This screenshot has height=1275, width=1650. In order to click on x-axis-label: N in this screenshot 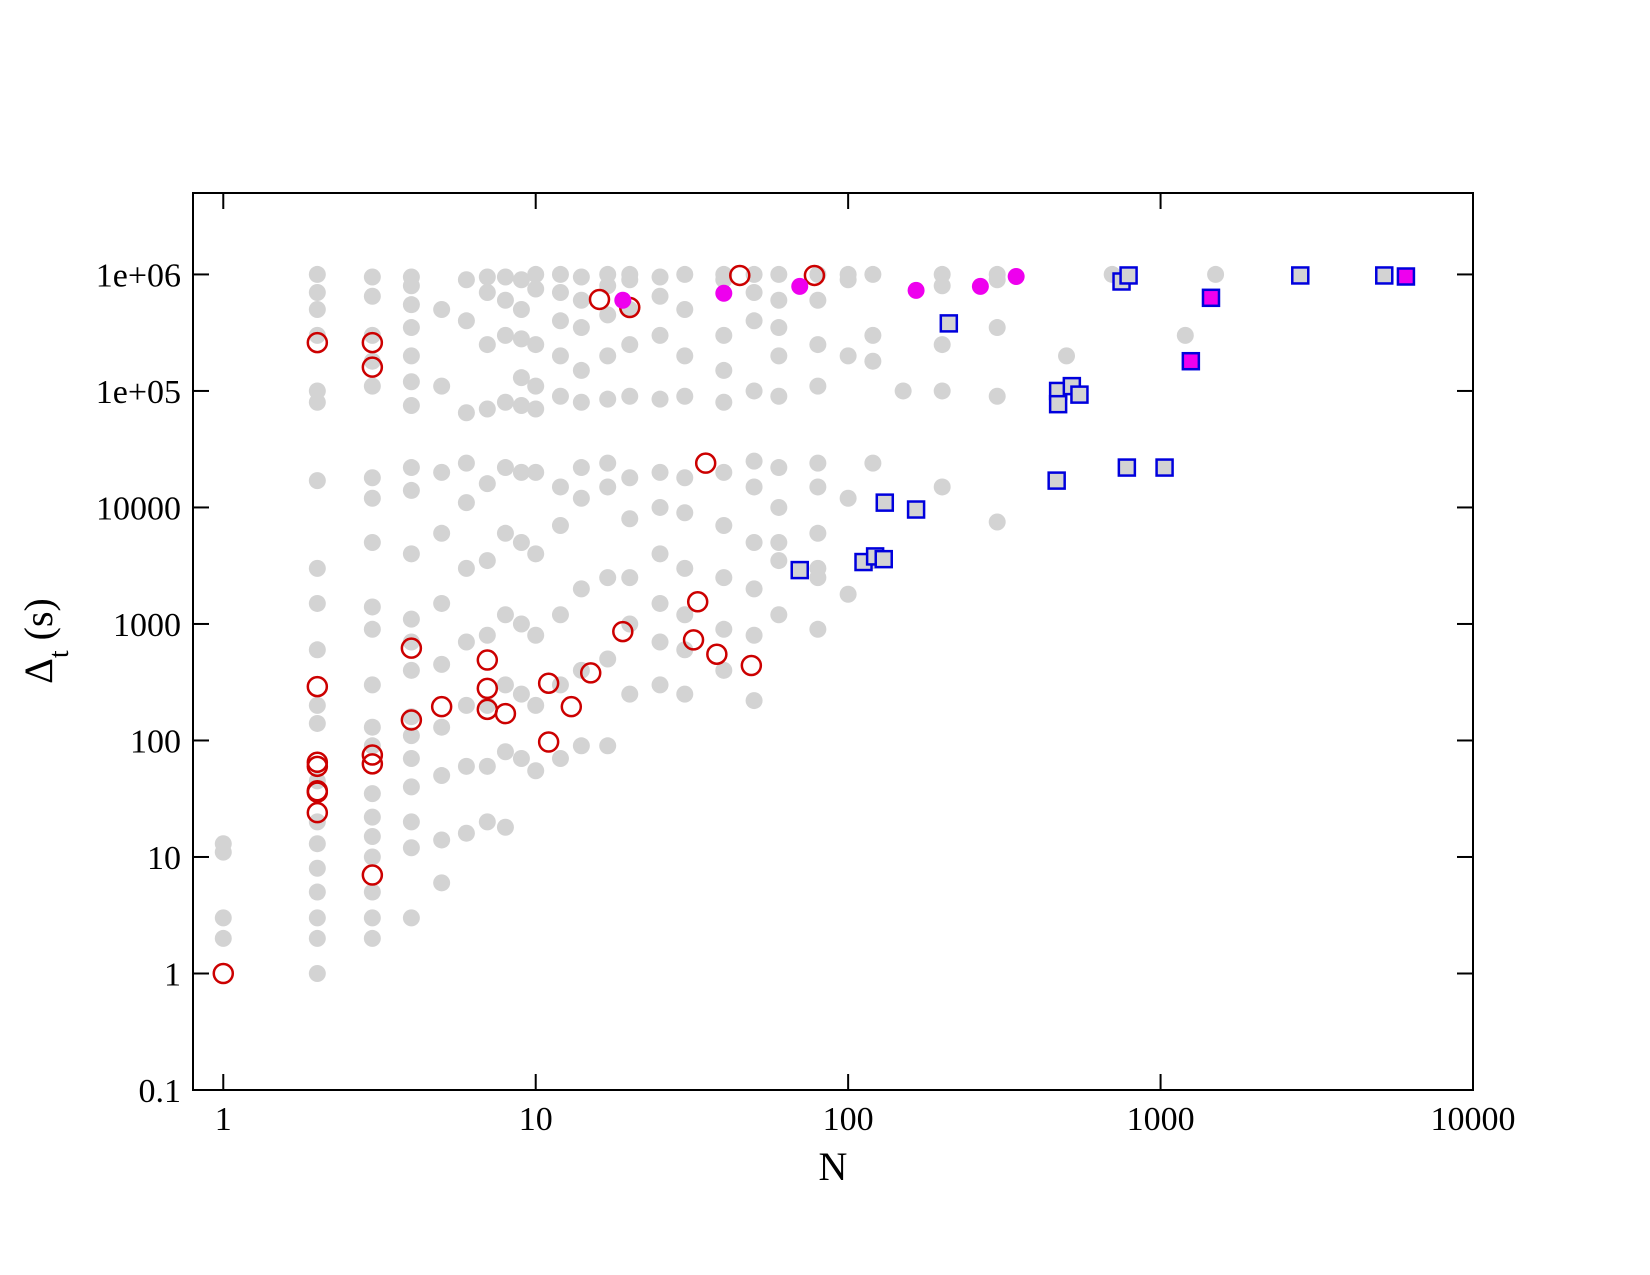, I will do `click(833, 1166)`.